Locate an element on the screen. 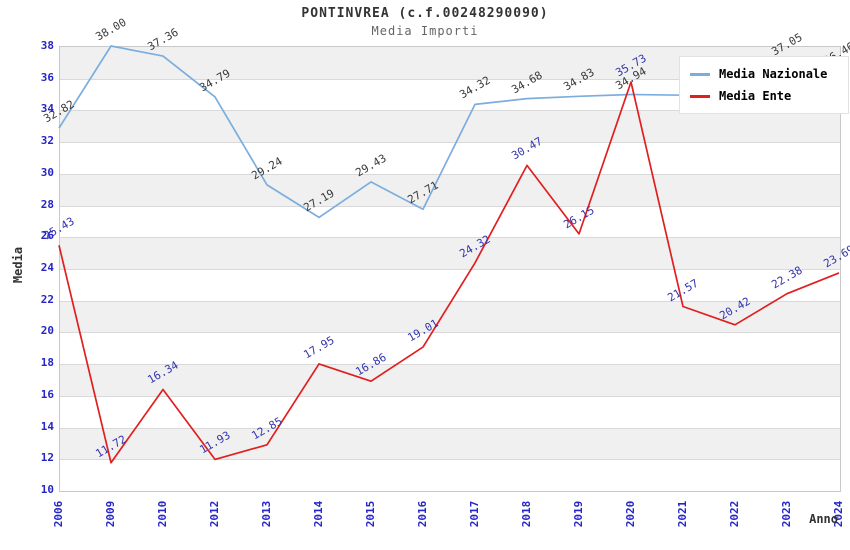 The width and height of the screenshot is (850, 550). x-tick-label: 2020 is located at coordinates (630, 514).